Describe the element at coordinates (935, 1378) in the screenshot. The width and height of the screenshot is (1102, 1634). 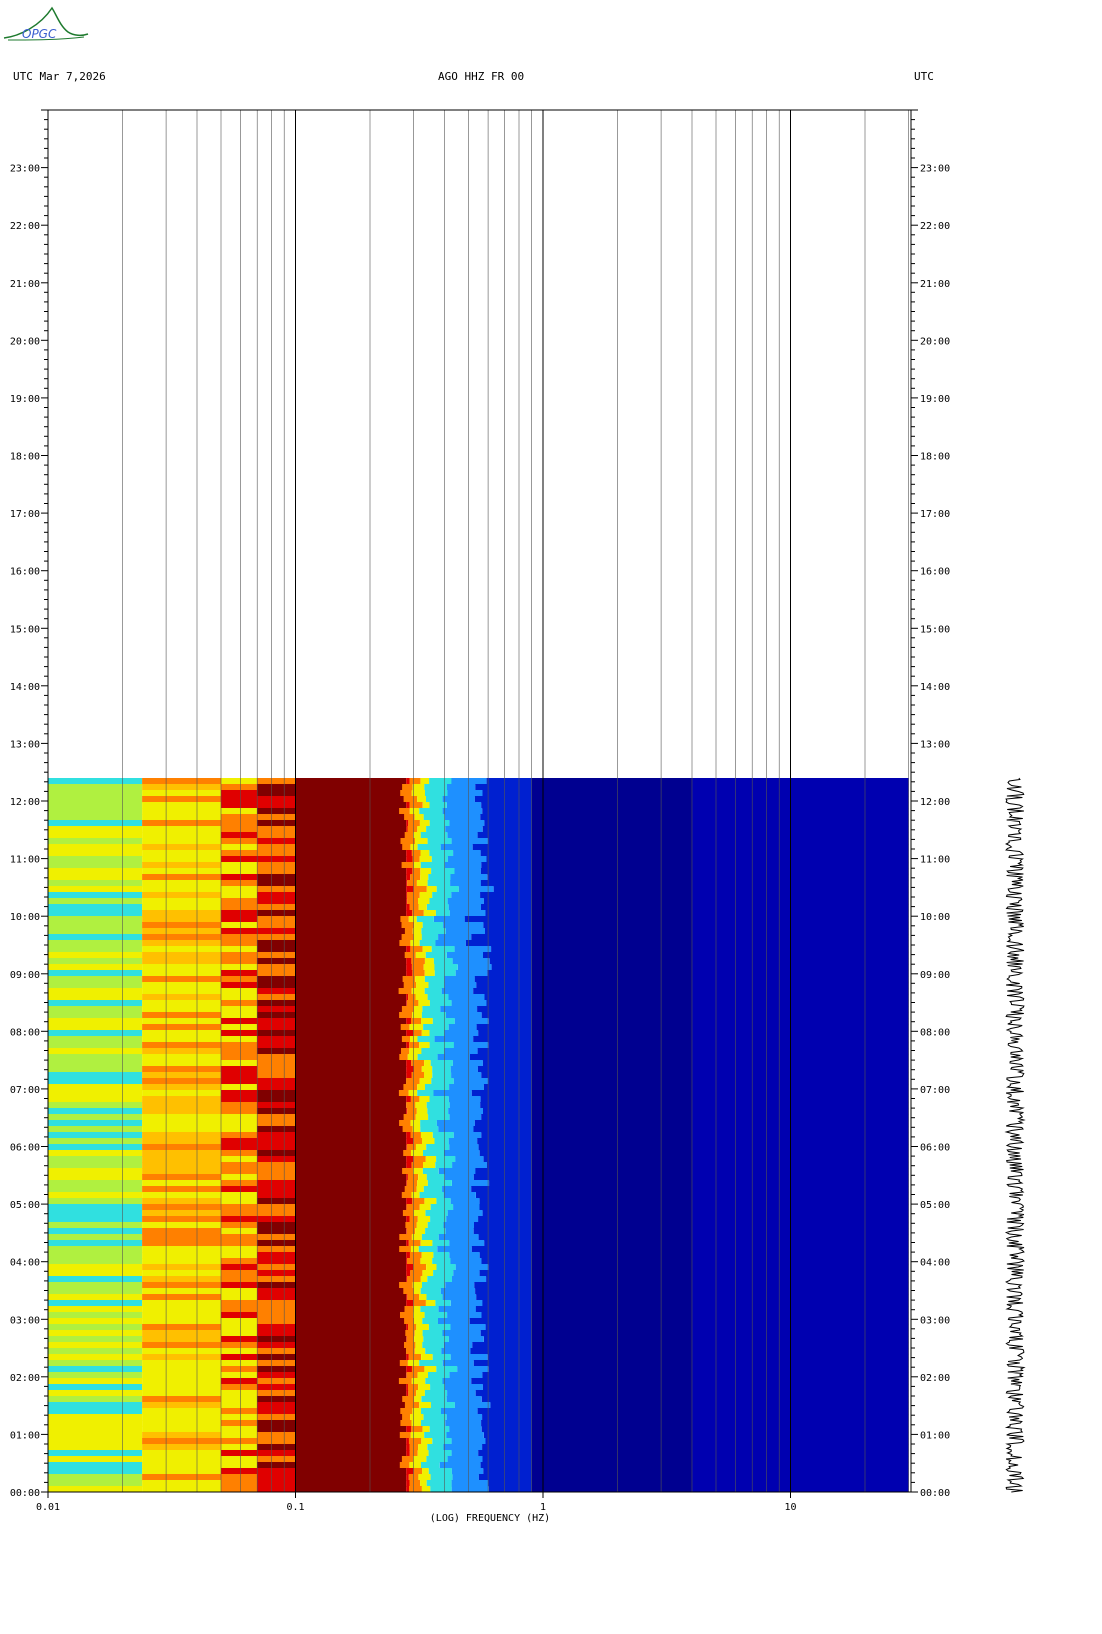
I see `y-tick-label: 02:00` at that location.